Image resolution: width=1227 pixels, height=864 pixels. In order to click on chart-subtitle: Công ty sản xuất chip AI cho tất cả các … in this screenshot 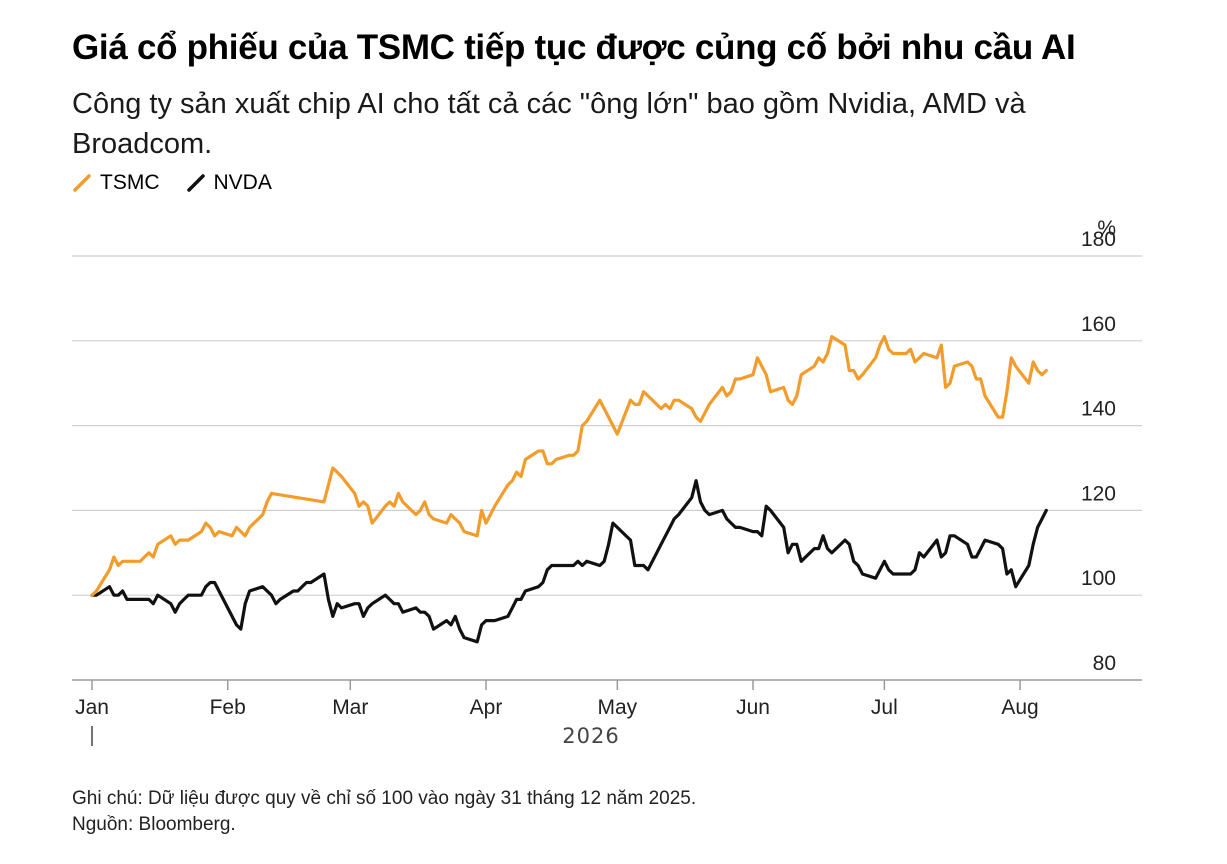, I will do `click(549, 124)`.